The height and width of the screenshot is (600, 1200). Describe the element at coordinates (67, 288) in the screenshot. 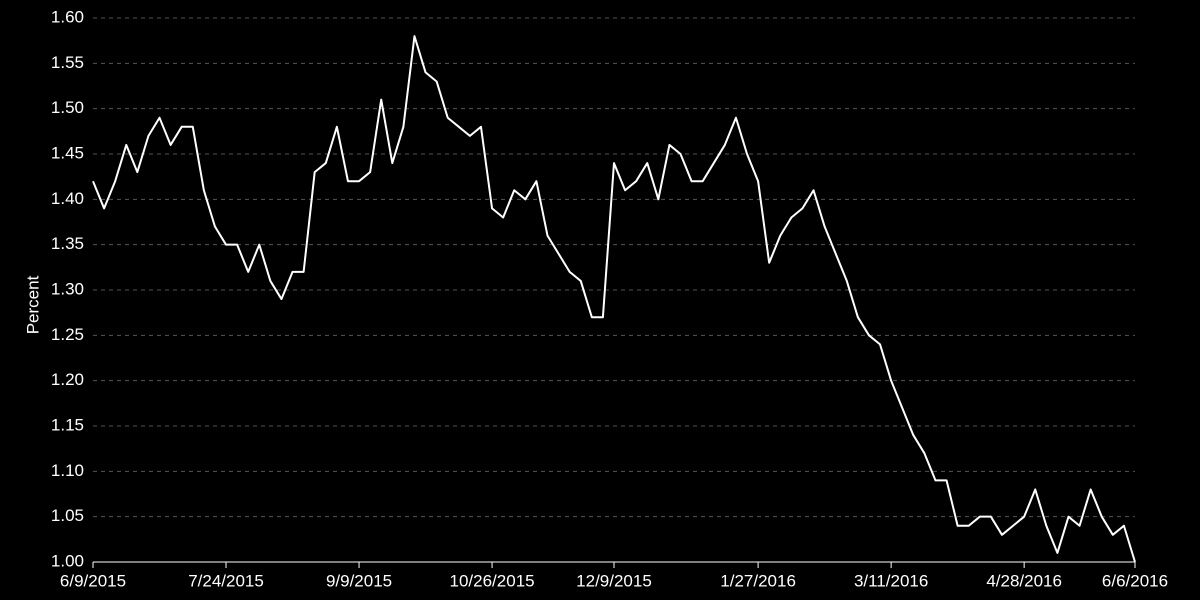

I see `y-tick-label: 1.30` at that location.